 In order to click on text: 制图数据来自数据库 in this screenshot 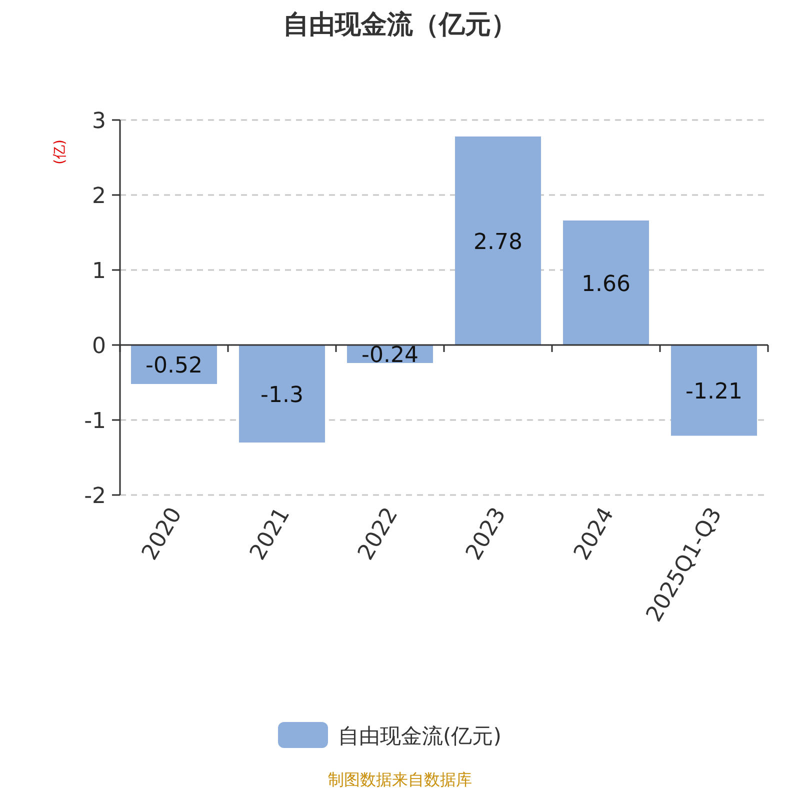, I will do `click(400, 779)`.